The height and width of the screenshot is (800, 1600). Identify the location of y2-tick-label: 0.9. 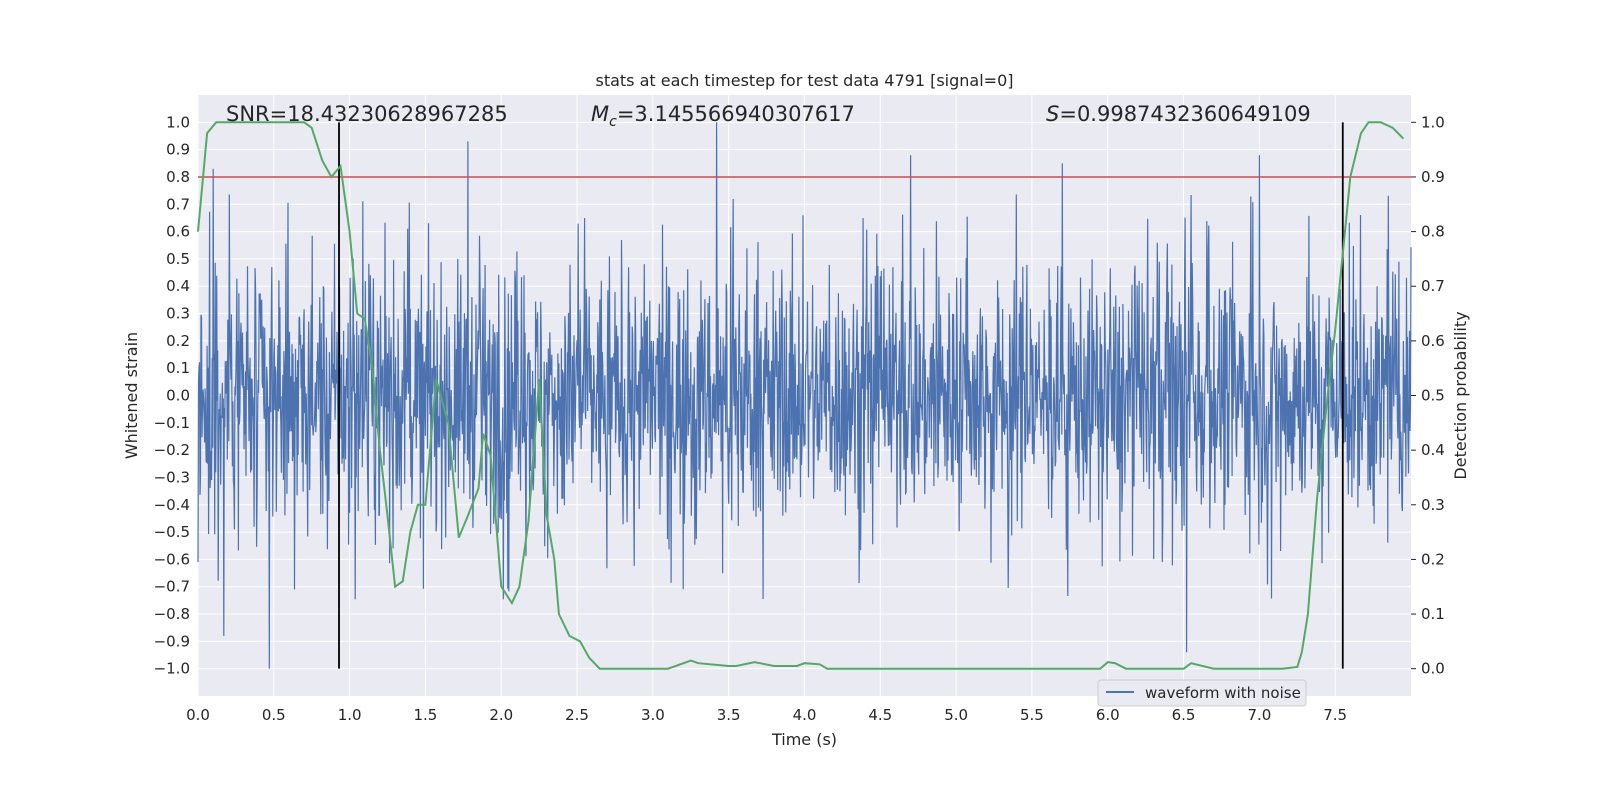
(1433, 177).